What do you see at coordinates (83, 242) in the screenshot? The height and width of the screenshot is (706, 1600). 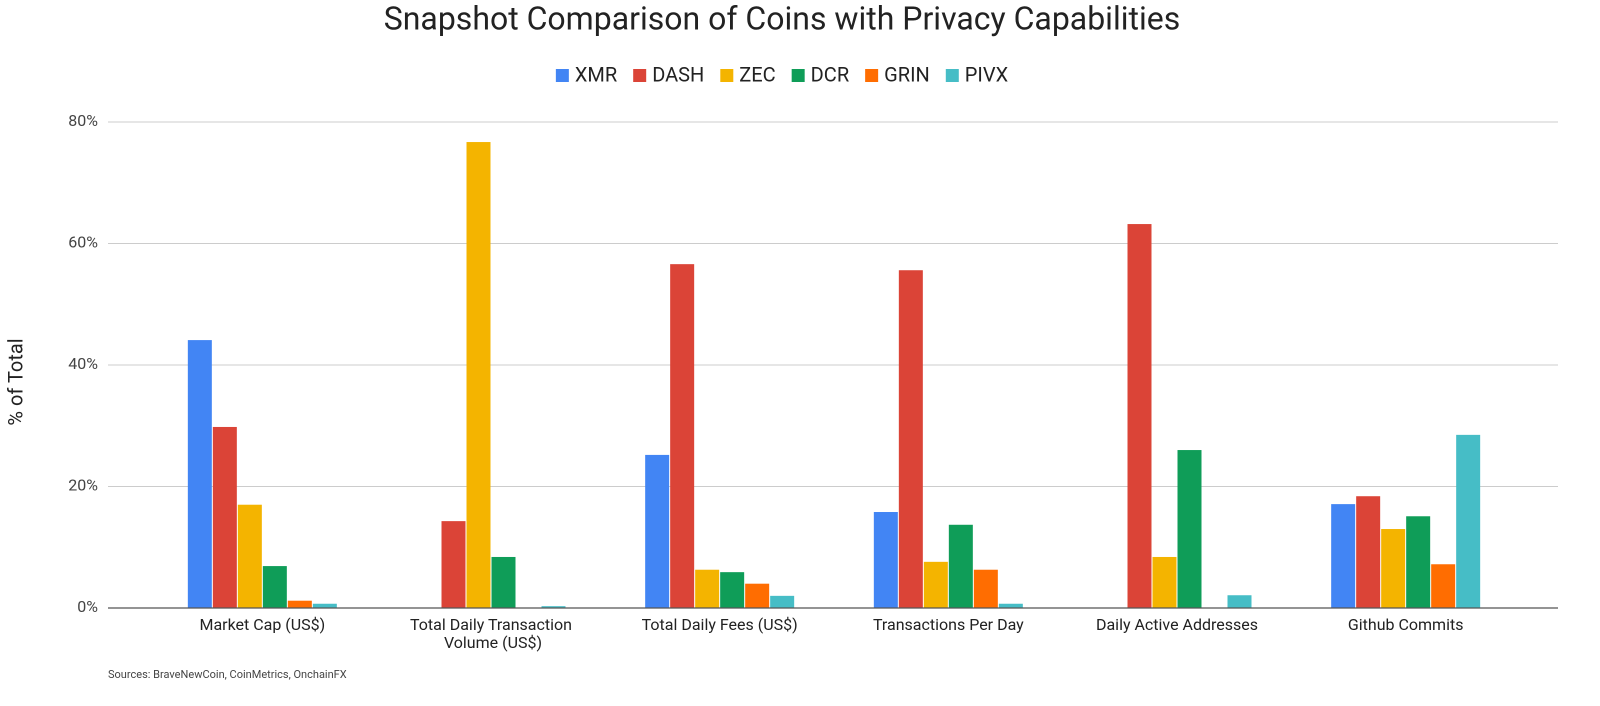 I see `y-tick-label: 60%` at bounding box center [83, 242].